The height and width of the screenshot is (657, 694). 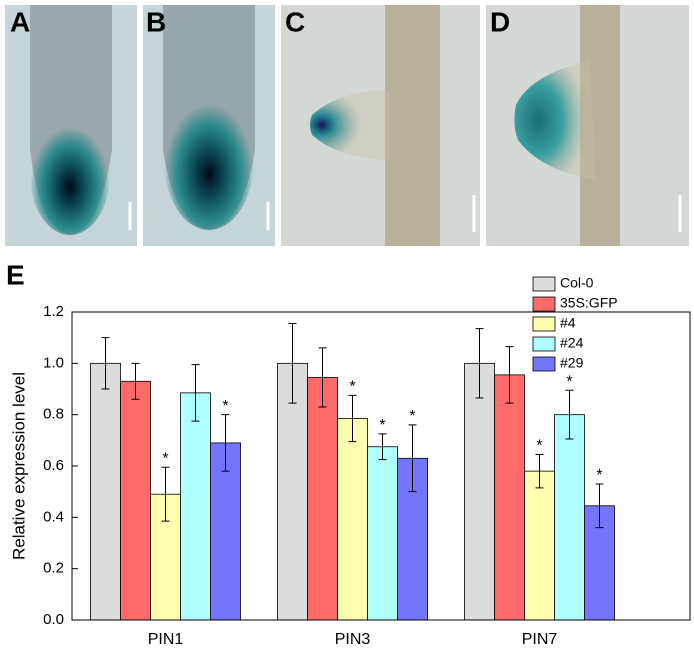 I want to click on x-tick-label: PIN7, so click(x=540, y=639).